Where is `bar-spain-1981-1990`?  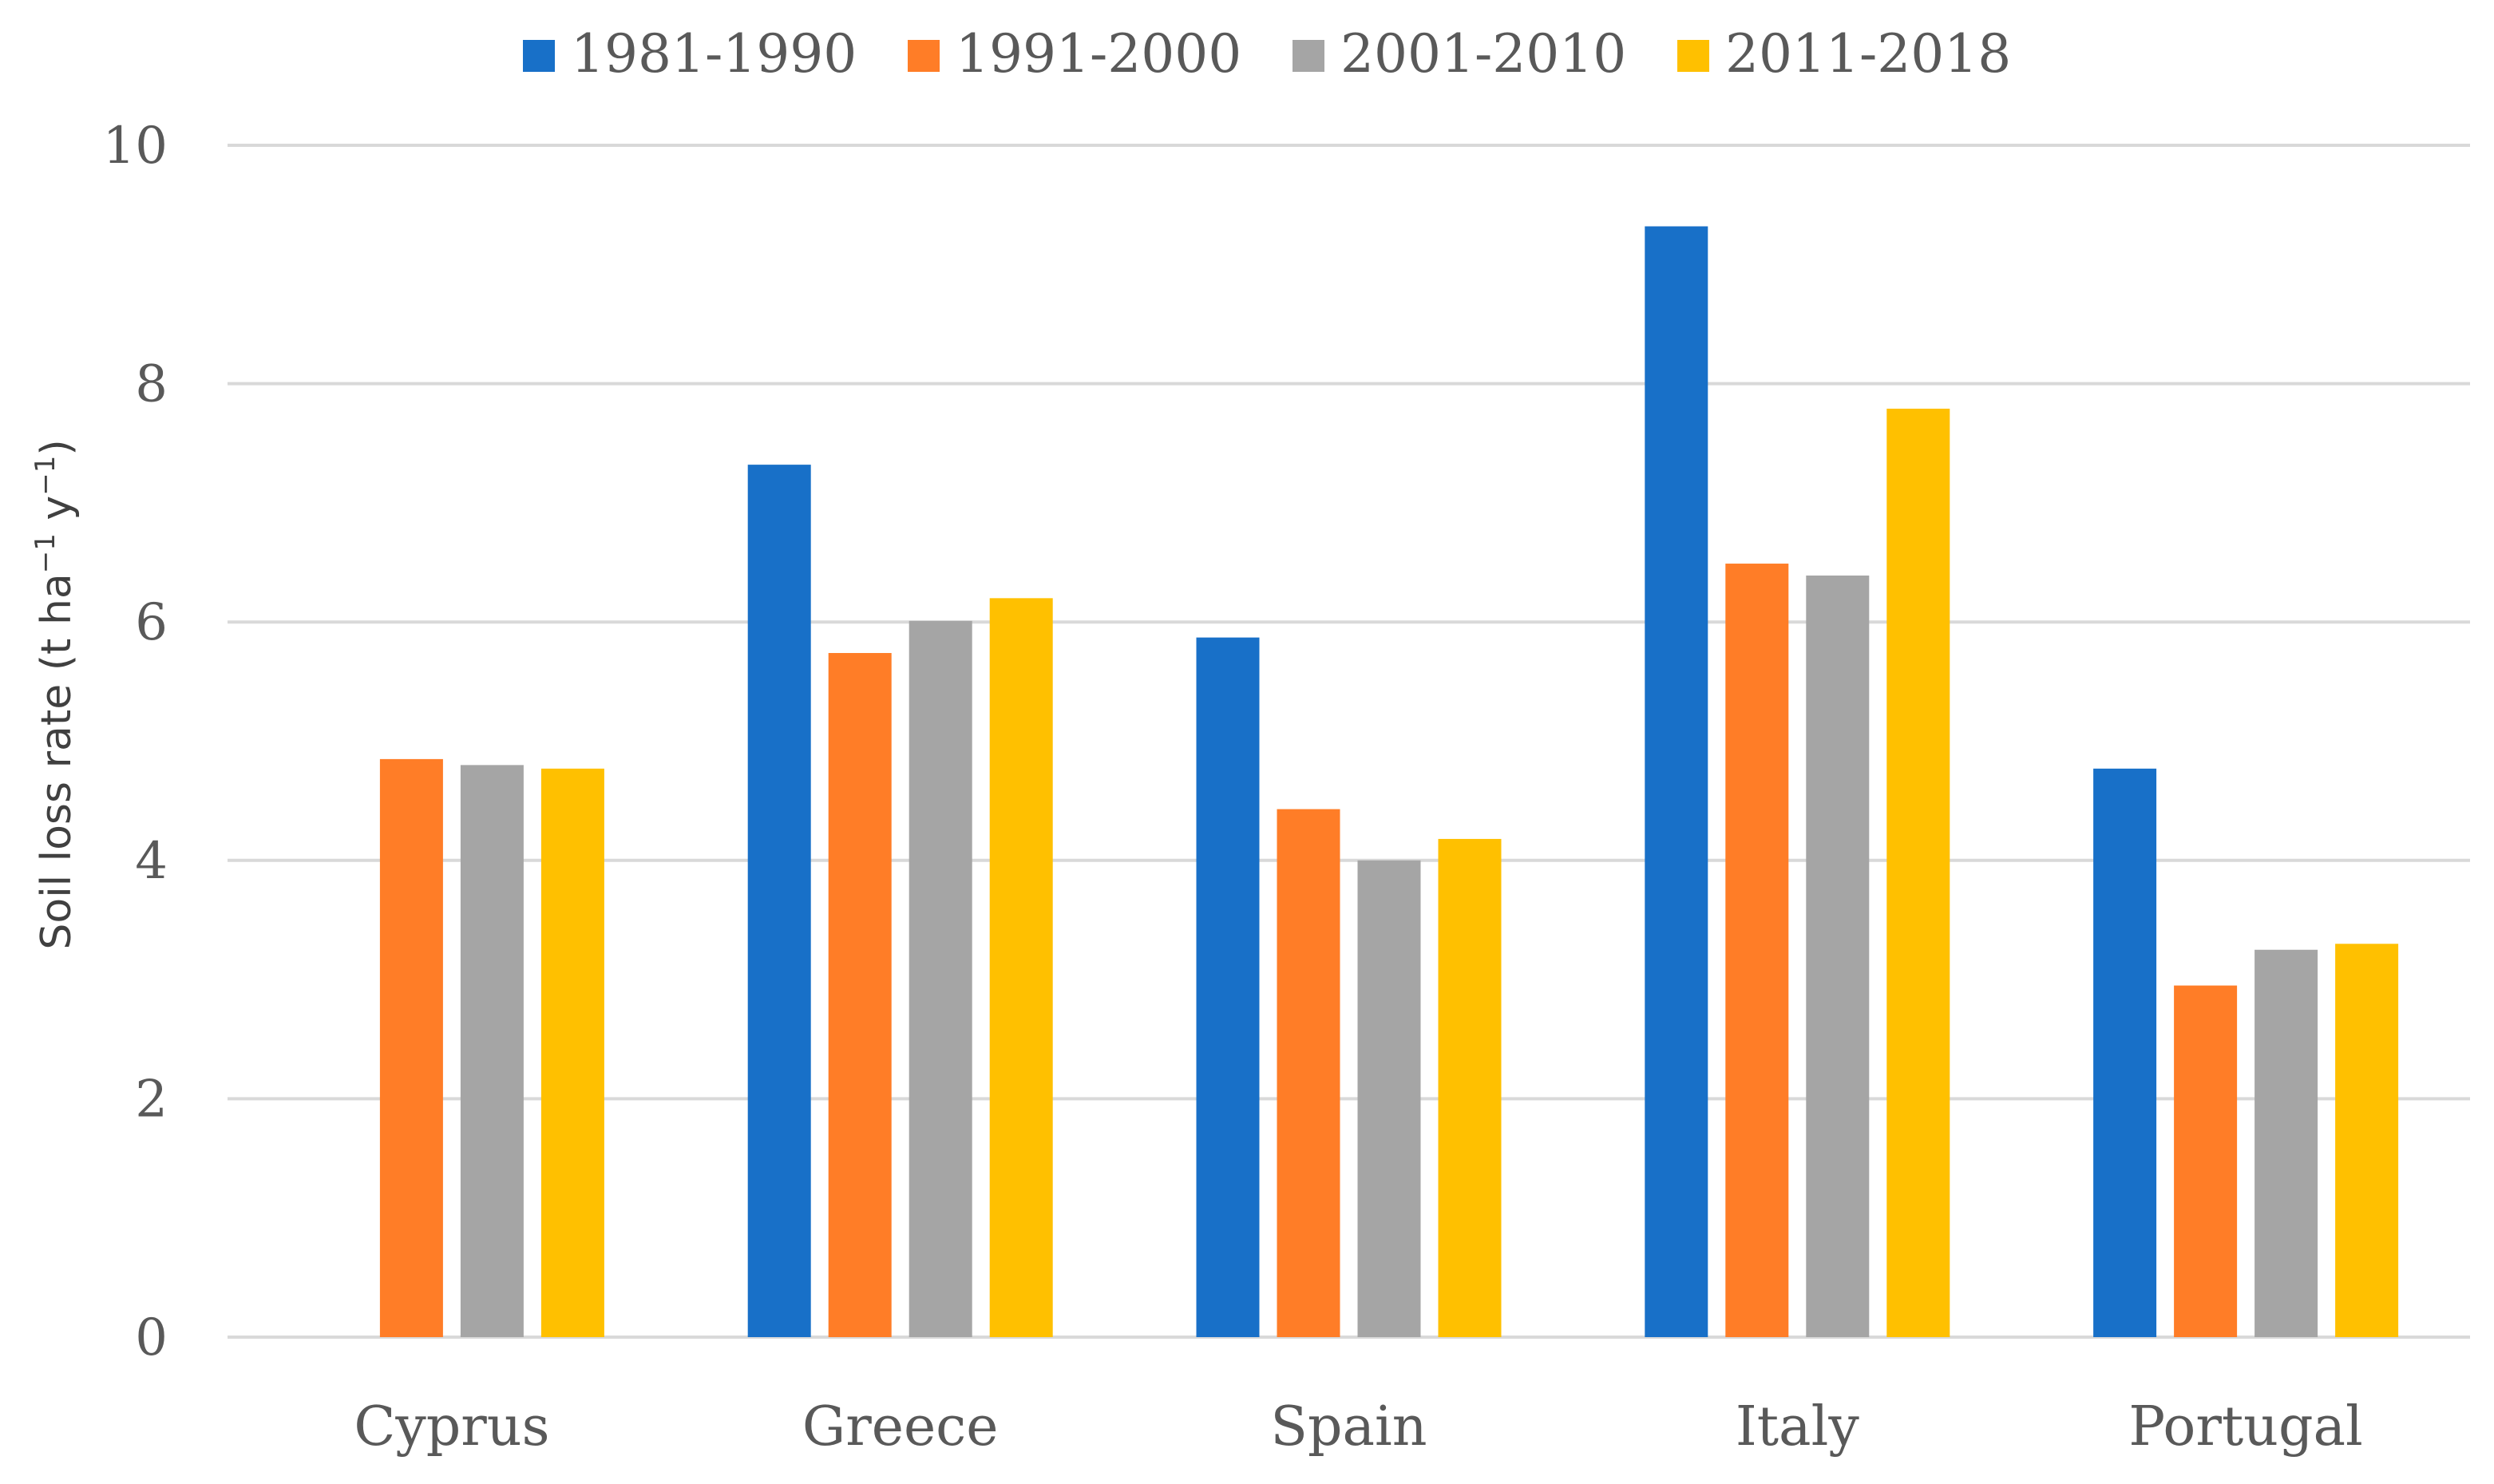
bar-spain-1981-1990 is located at coordinates (1228, 987).